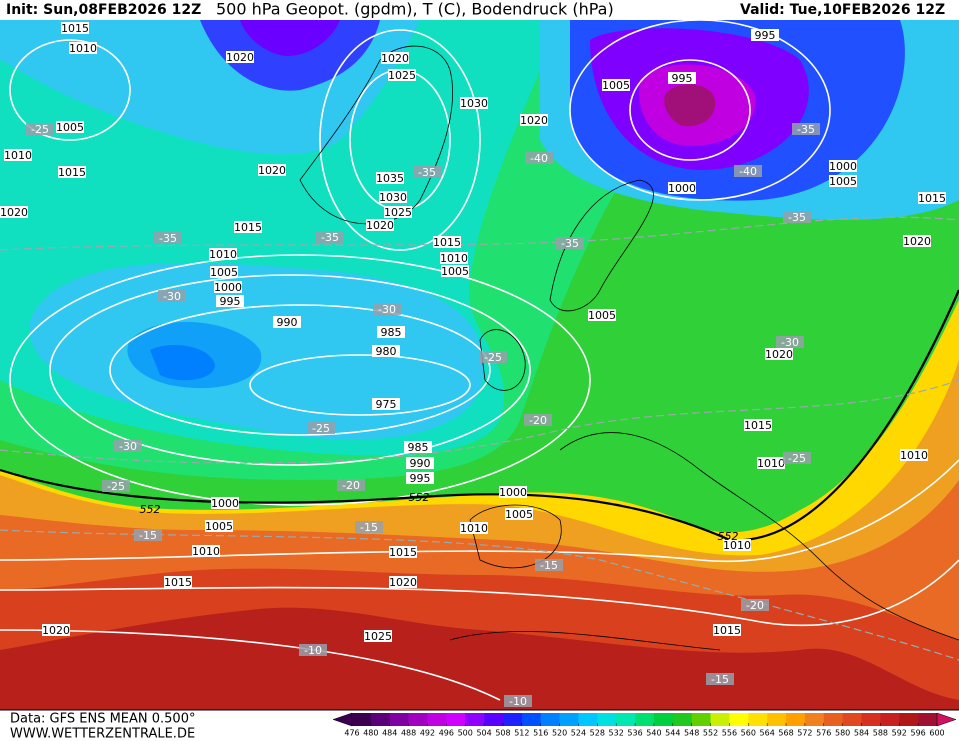  Describe the element at coordinates (823, 733) in the screenshot. I see `colorbar-label: 576` at that location.